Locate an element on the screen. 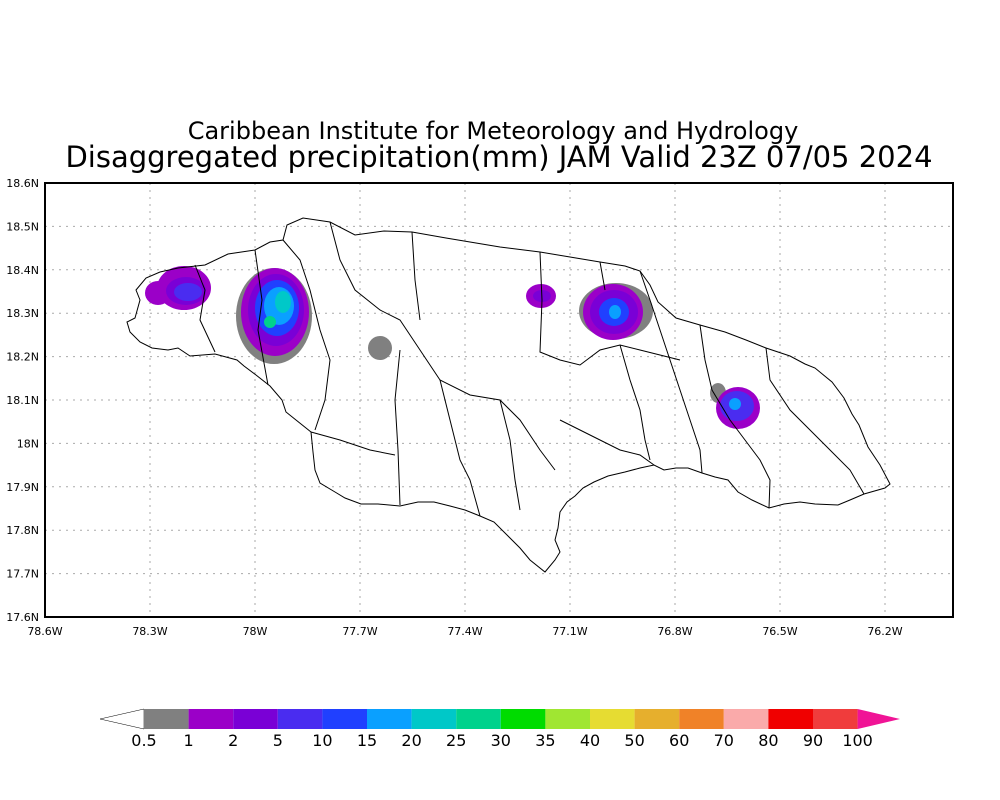 The height and width of the screenshot is (800, 1000). lat-tick-label: 17.6N is located at coordinates (22, 617).